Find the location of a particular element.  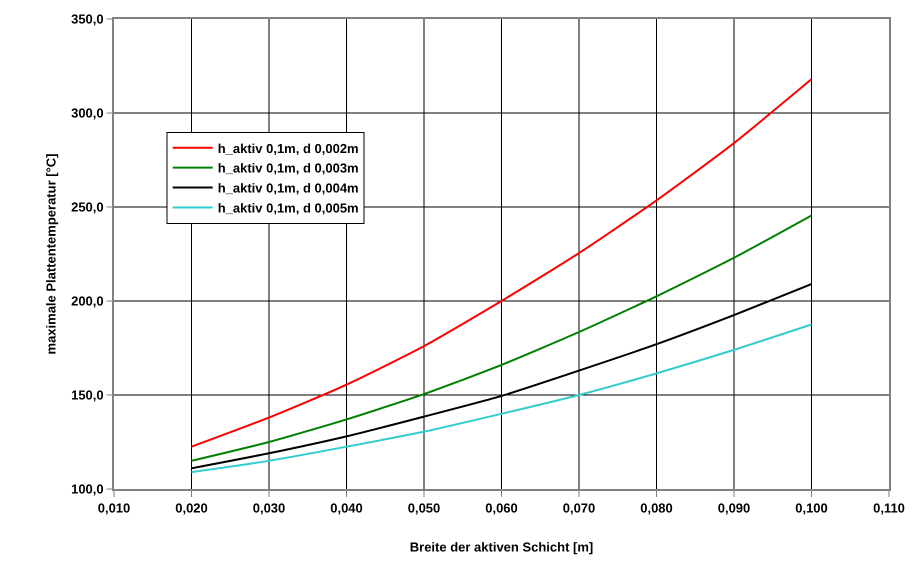

y-tick-label: 200,0 is located at coordinates (87, 301).